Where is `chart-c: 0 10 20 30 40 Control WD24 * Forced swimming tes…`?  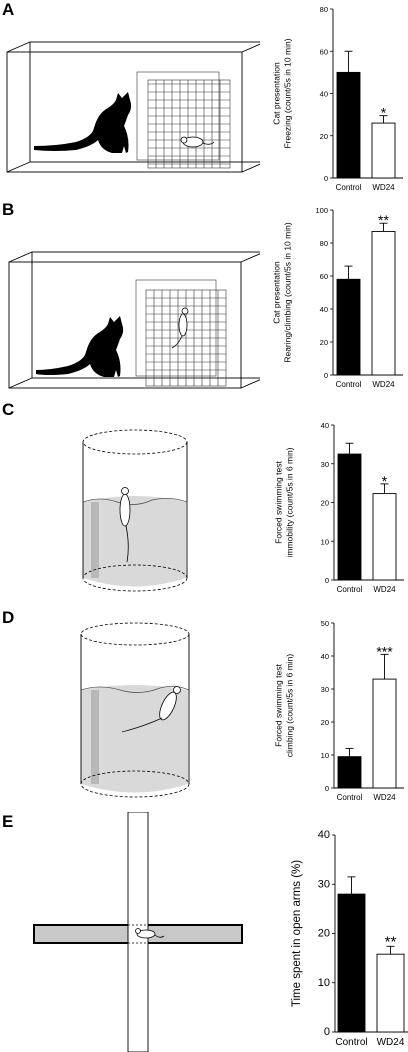 chart-c: 0 10 20 30 40 Control WD24 * Forced swimming tes… is located at coordinates (339, 507).